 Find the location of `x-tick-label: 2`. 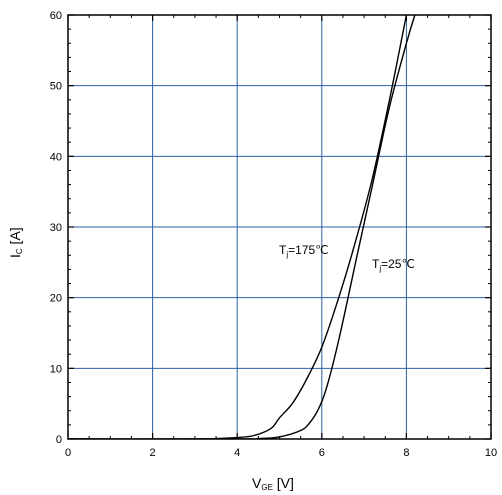

x-tick-label: 2 is located at coordinates (153, 453).